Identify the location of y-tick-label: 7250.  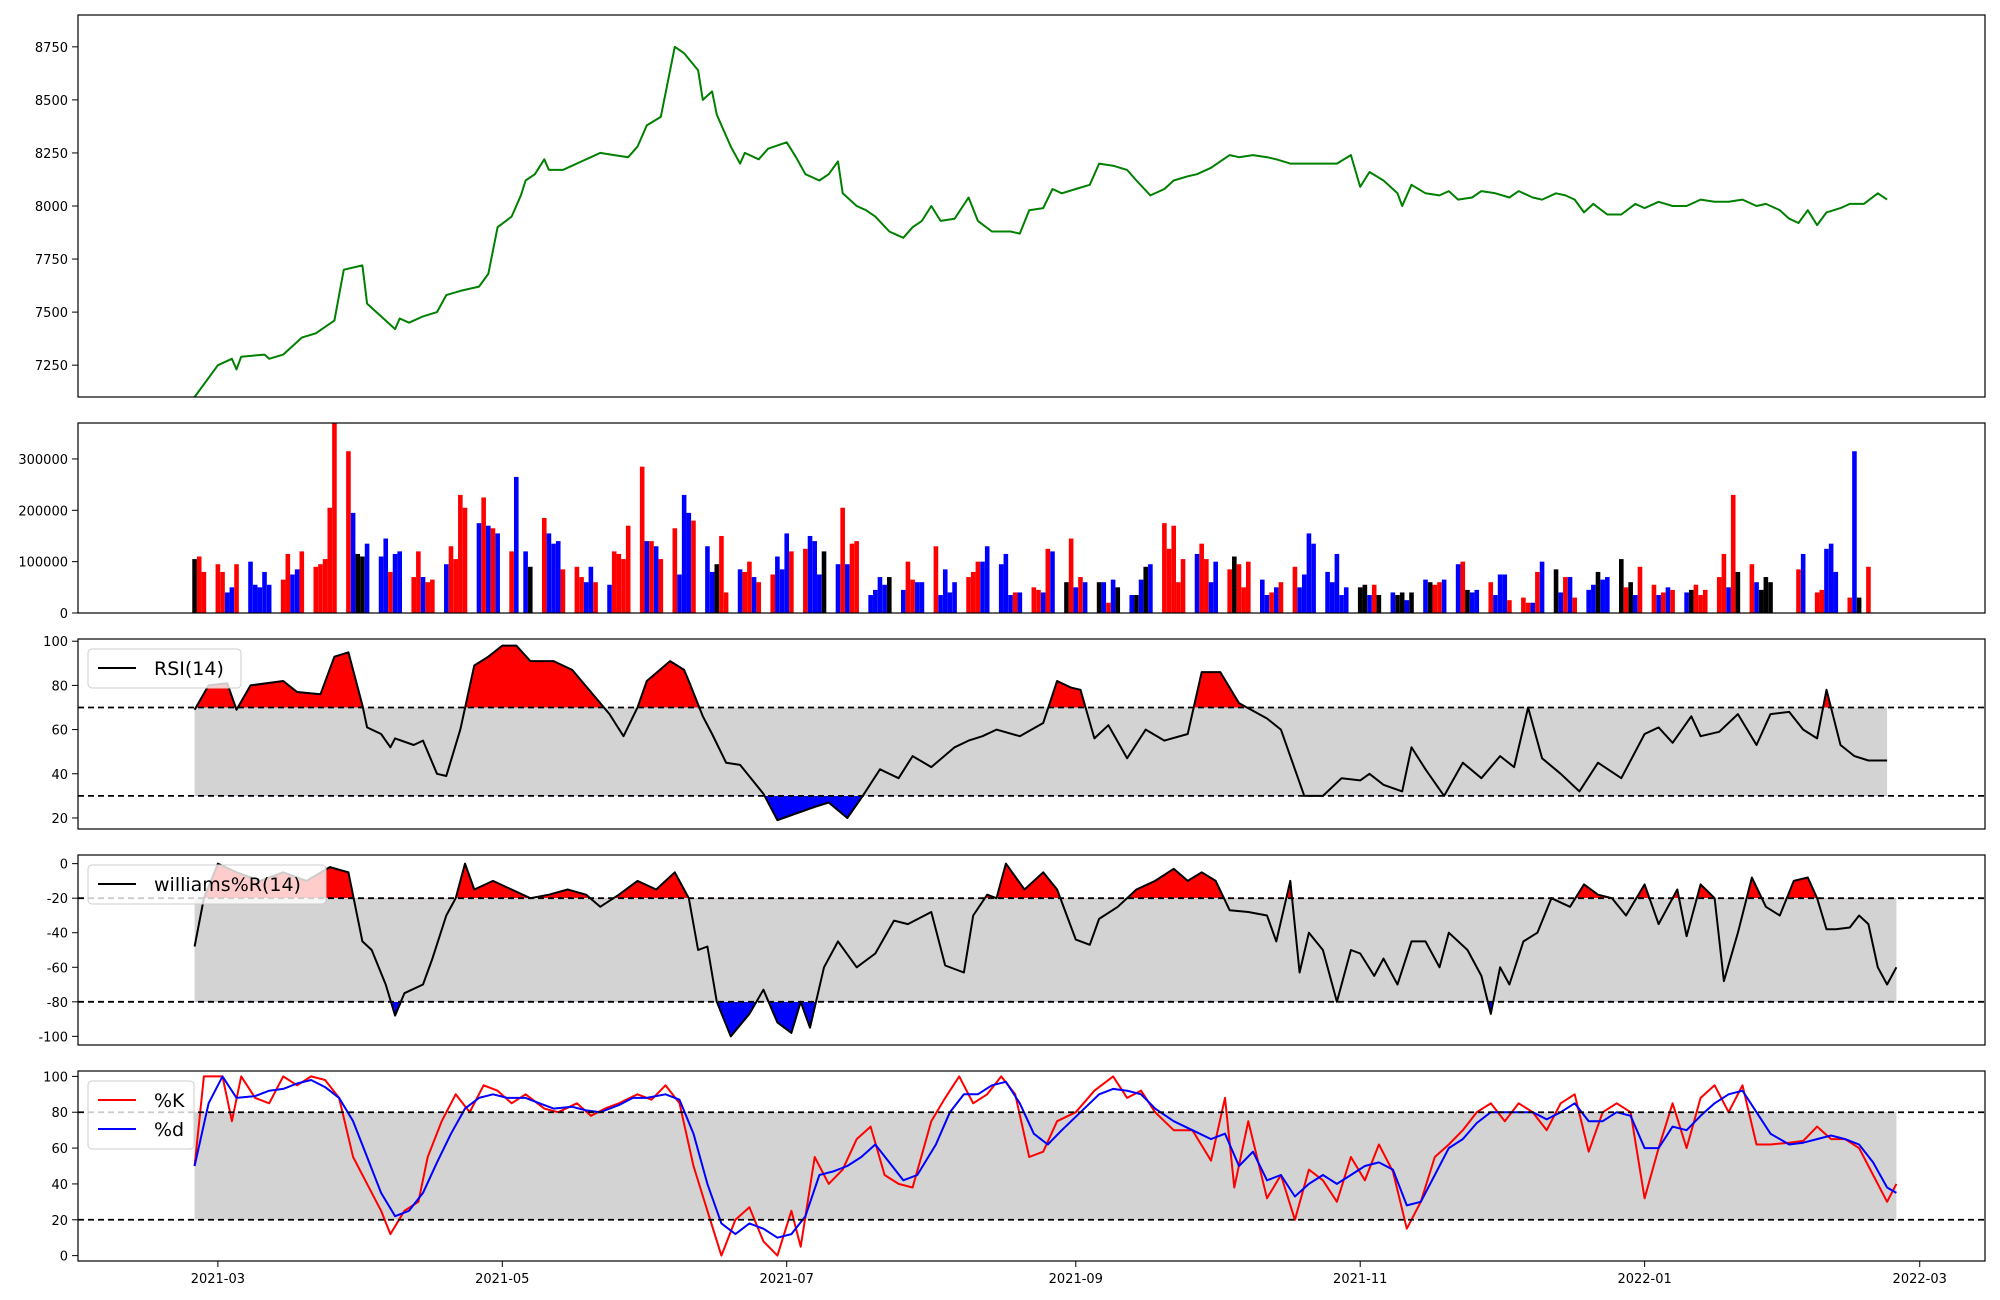
(51, 366).